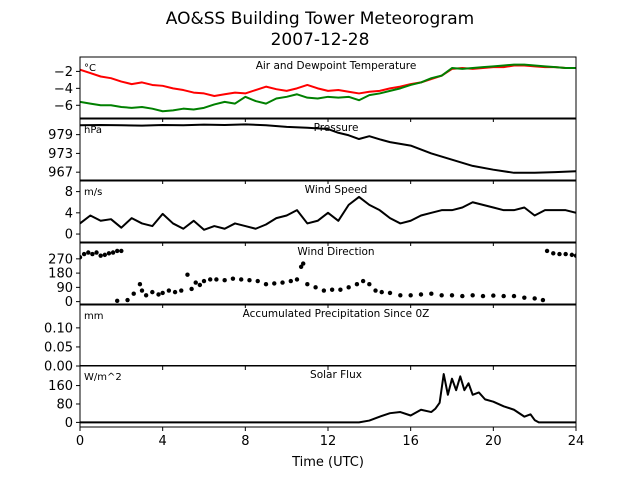 Image resolution: width=640 pixels, height=480 pixels. I want to click on panel-2-title: Wind Speed, so click(336, 190).